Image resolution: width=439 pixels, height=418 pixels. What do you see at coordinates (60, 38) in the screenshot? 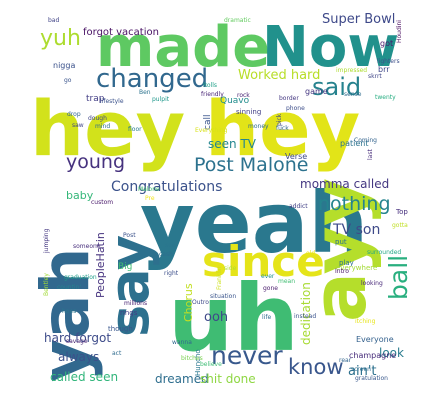
I see `word: yuh` at bounding box center [60, 38].